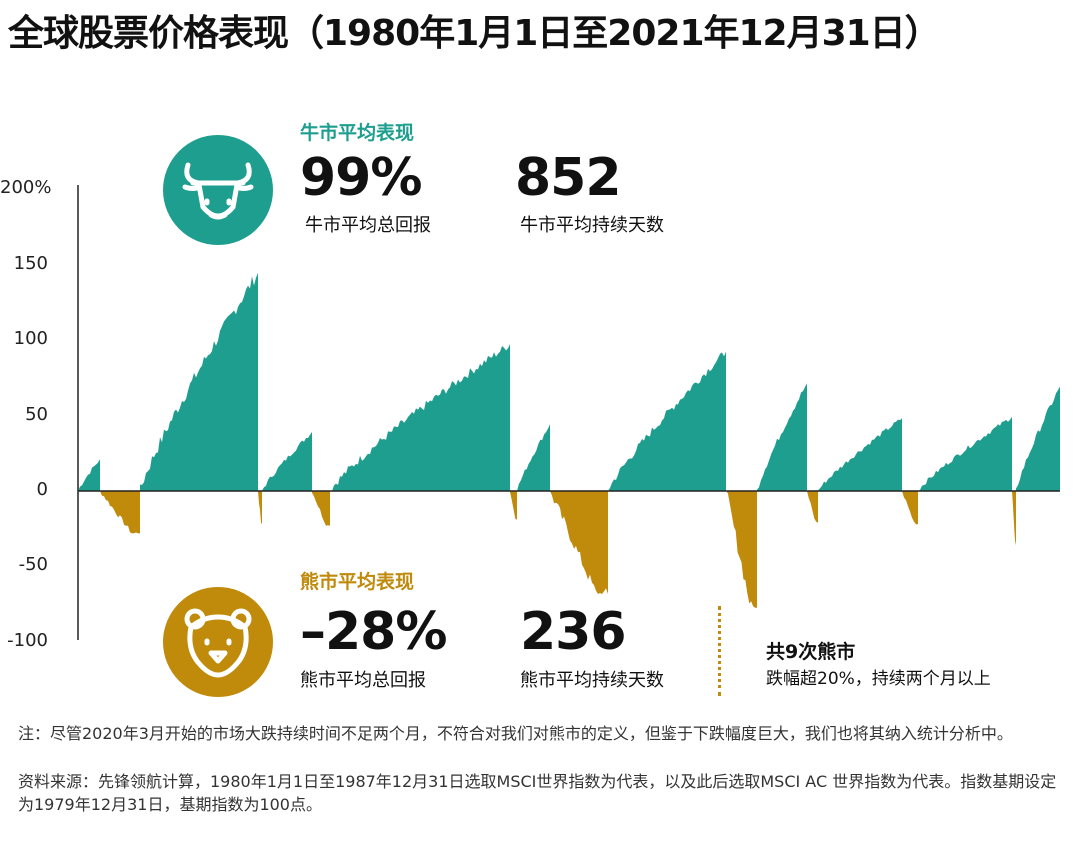  I want to click on bear-badge, so click(218, 642).